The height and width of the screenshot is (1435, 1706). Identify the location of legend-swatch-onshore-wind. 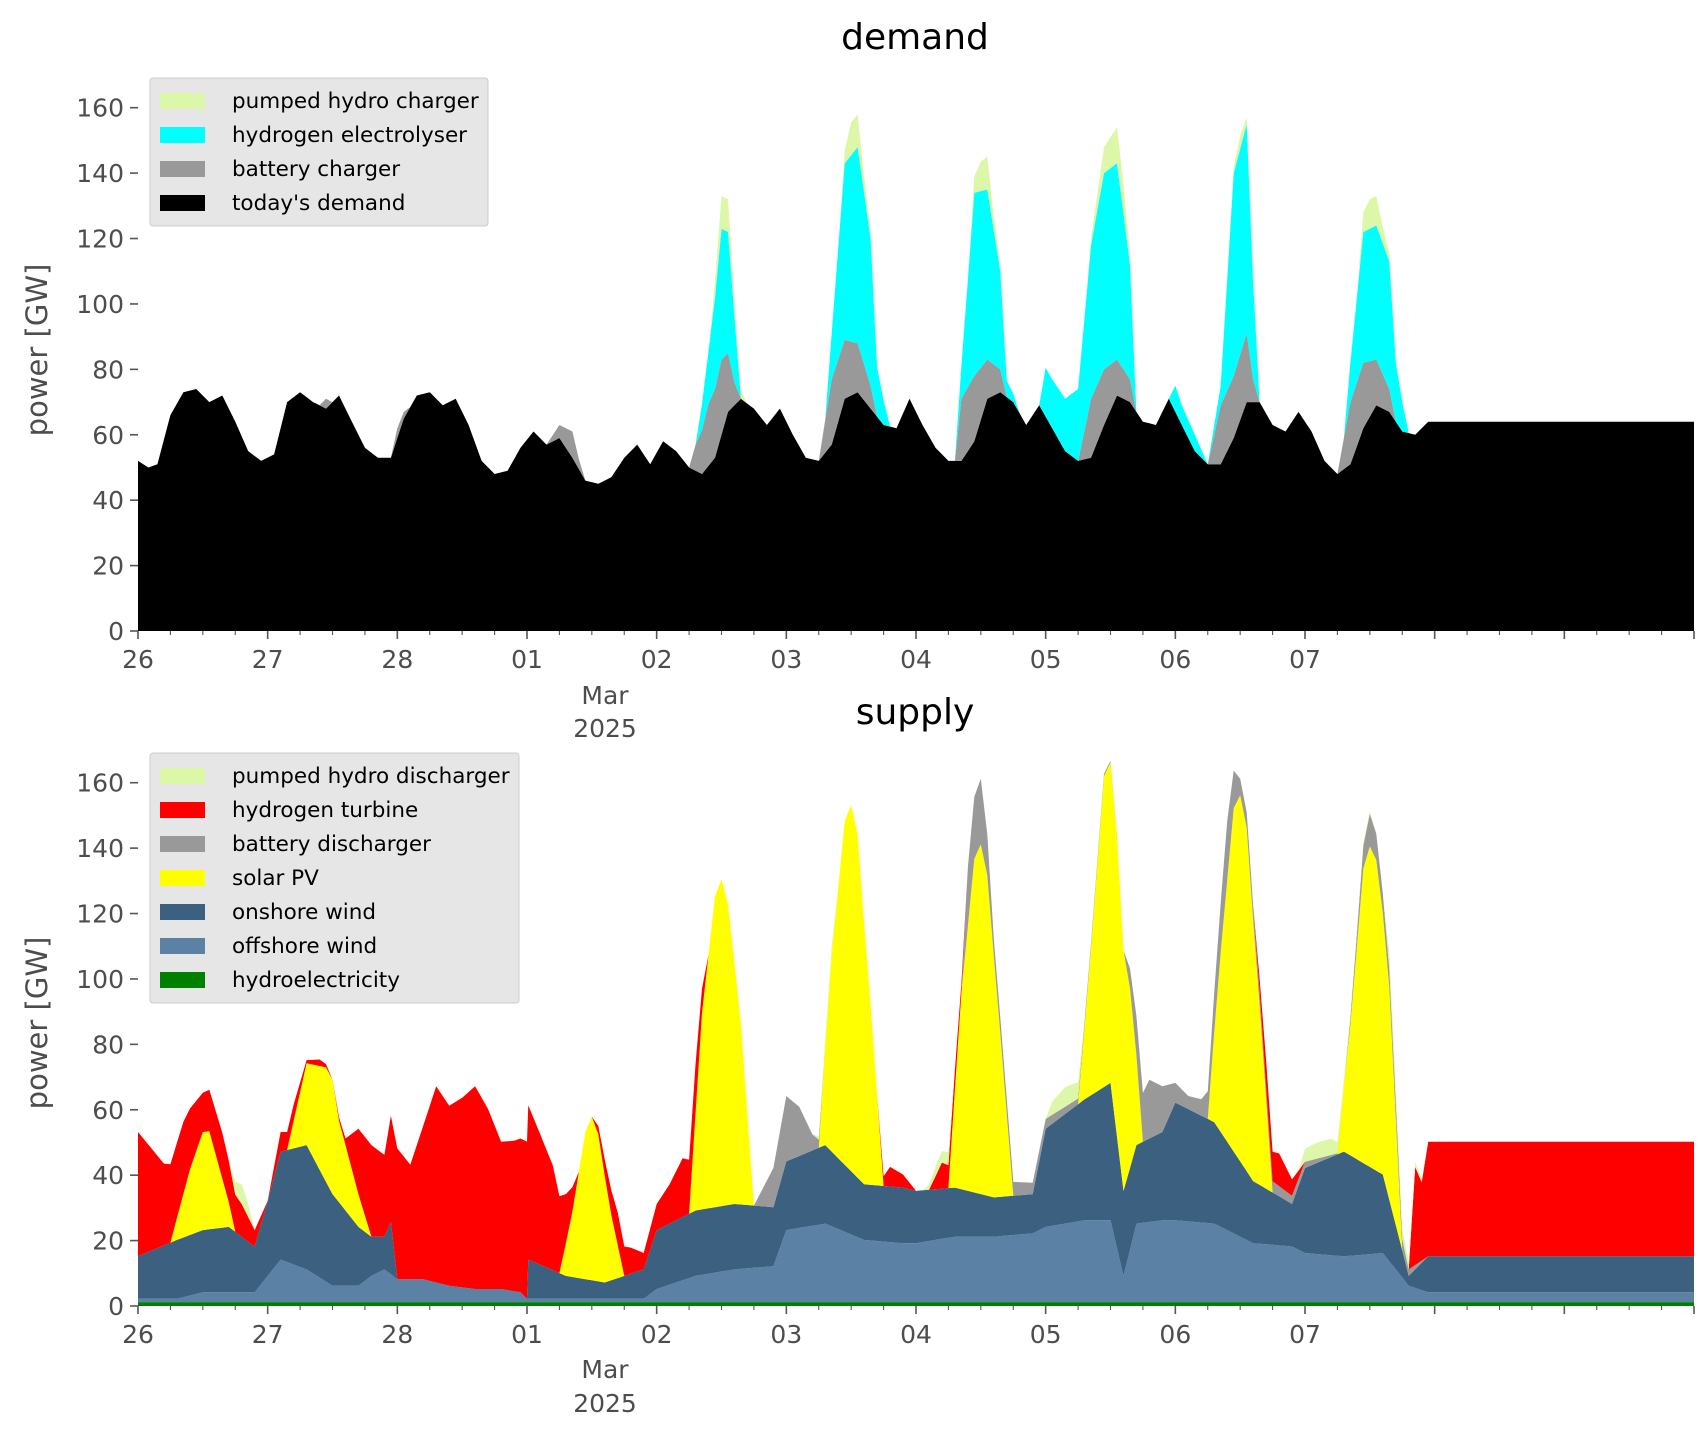
(182, 912).